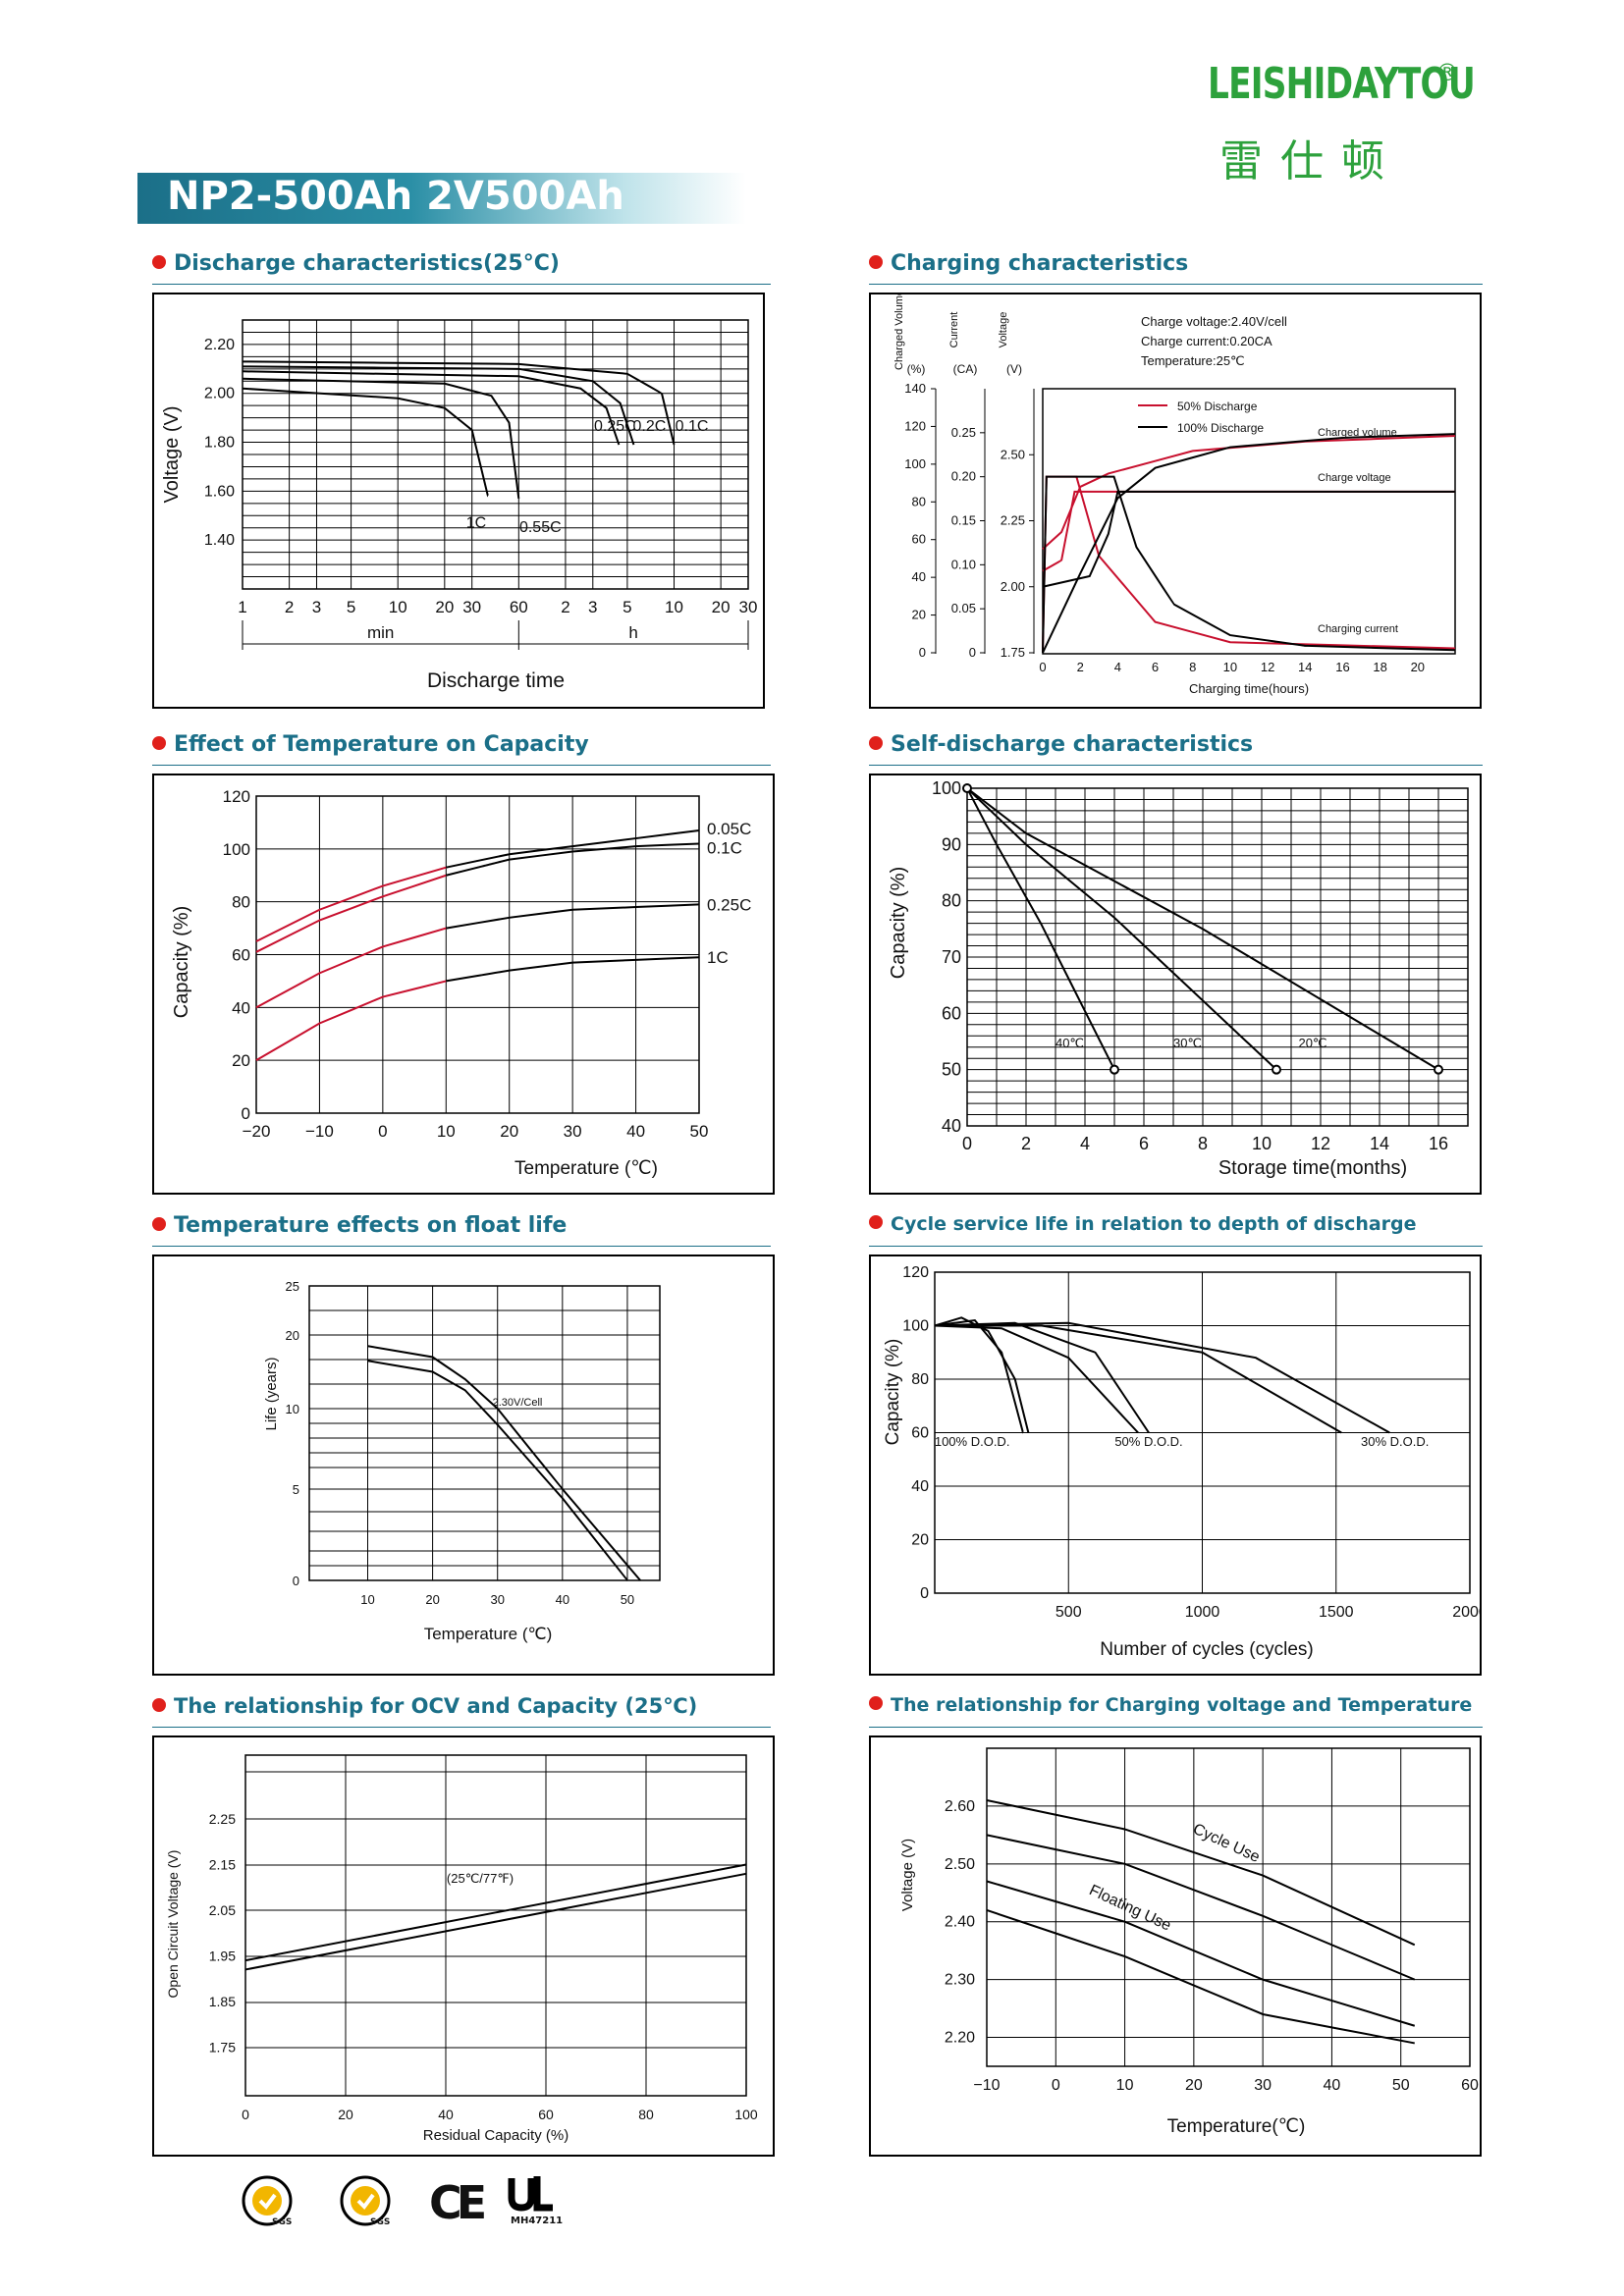  Describe the element at coordinates (1013, 587) in the screenshot. I see `charging-y3-label: 2.00` at that location.